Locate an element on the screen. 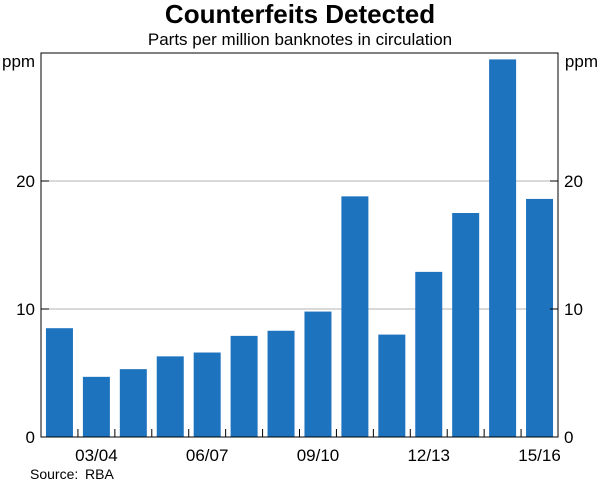  y-tick-label-right: 20 is located at coordinates (573, 181).